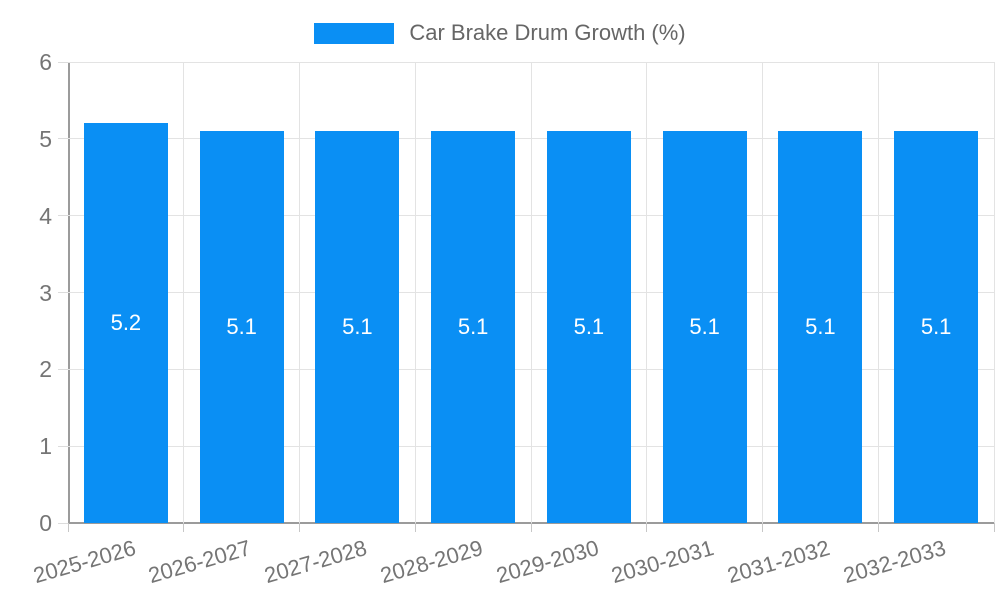 The height and width of the screenshot is (600, 1000). I want to click on y-tick-label: 1, so click(45, 446).